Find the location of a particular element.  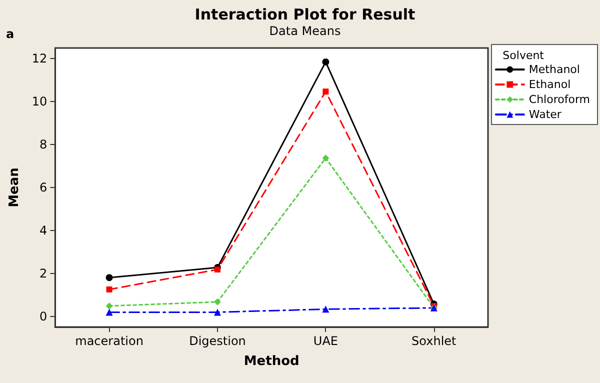

chart-title: Interaction Plot for Result is located at coordinates (305, 15).